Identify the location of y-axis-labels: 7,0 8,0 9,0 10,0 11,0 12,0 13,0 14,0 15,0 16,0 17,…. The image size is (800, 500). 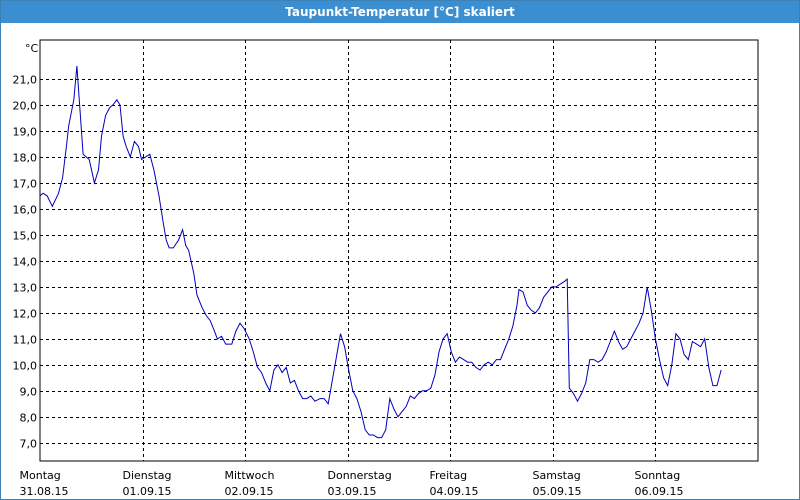
(25, 262).